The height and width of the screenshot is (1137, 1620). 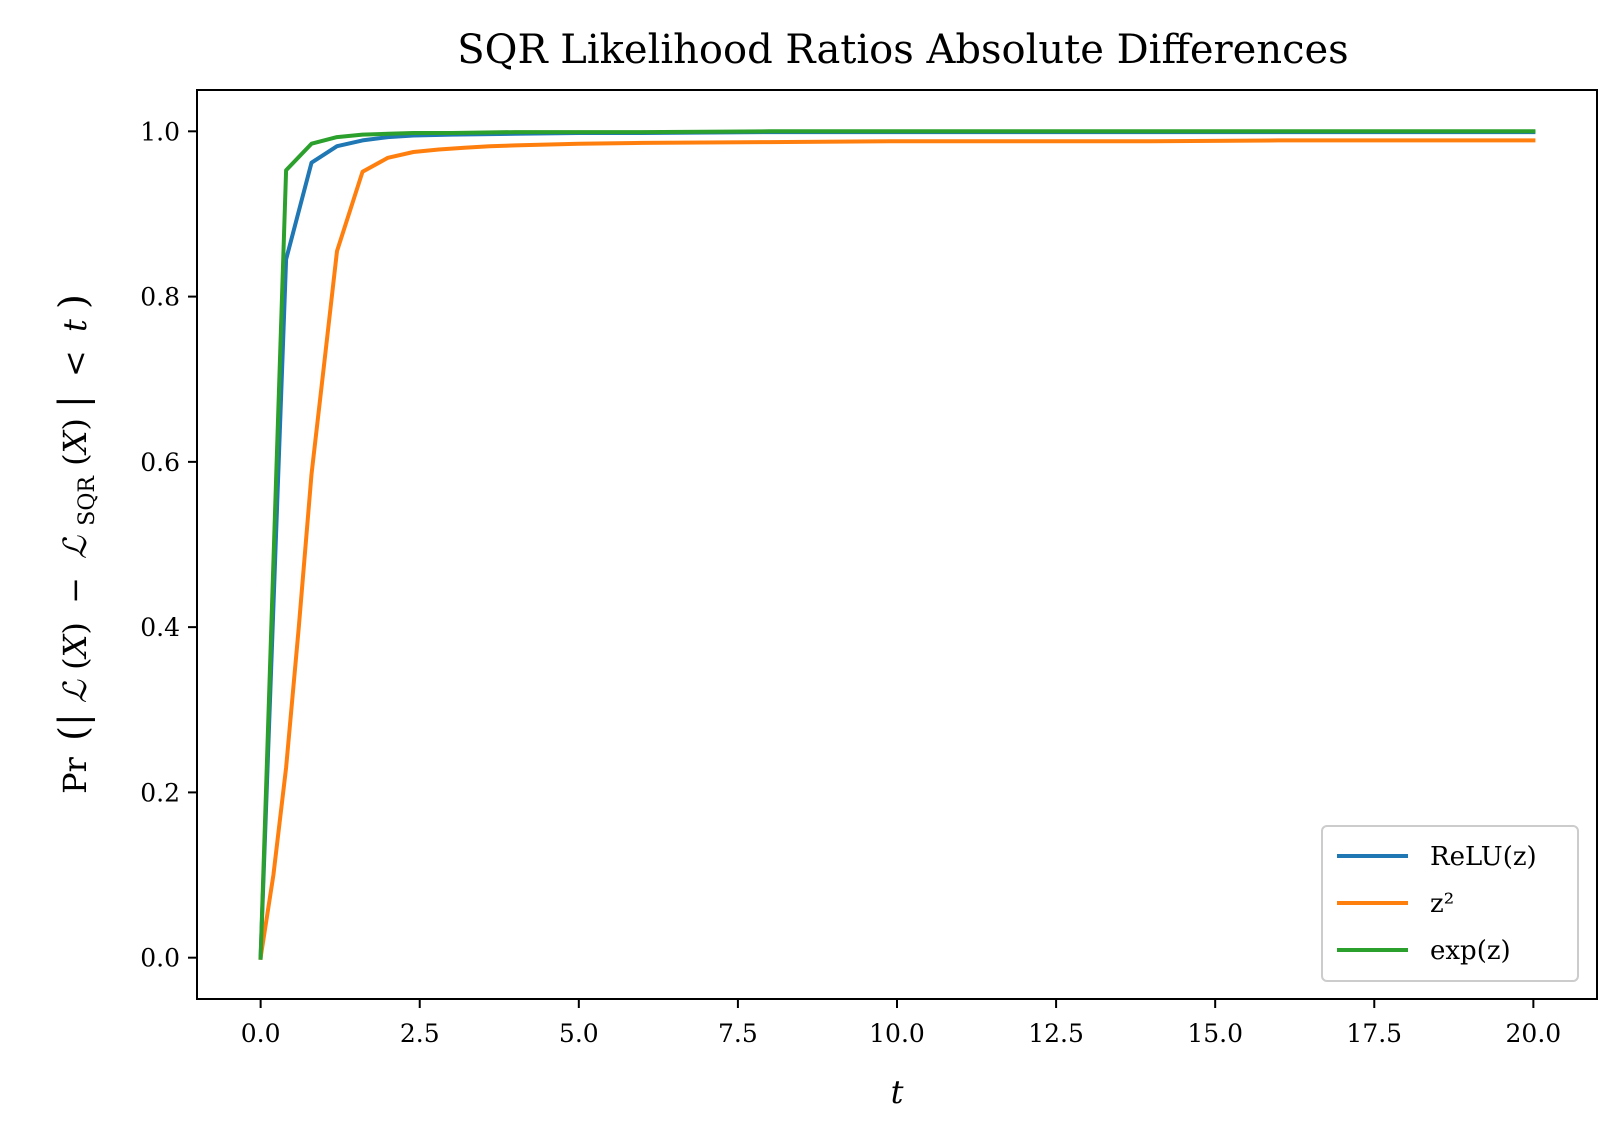 What do you see at coordinates (738, 1033) in the screenshot?
I see `x-tick-label: 7.5` at bounding box center [738, 1033].